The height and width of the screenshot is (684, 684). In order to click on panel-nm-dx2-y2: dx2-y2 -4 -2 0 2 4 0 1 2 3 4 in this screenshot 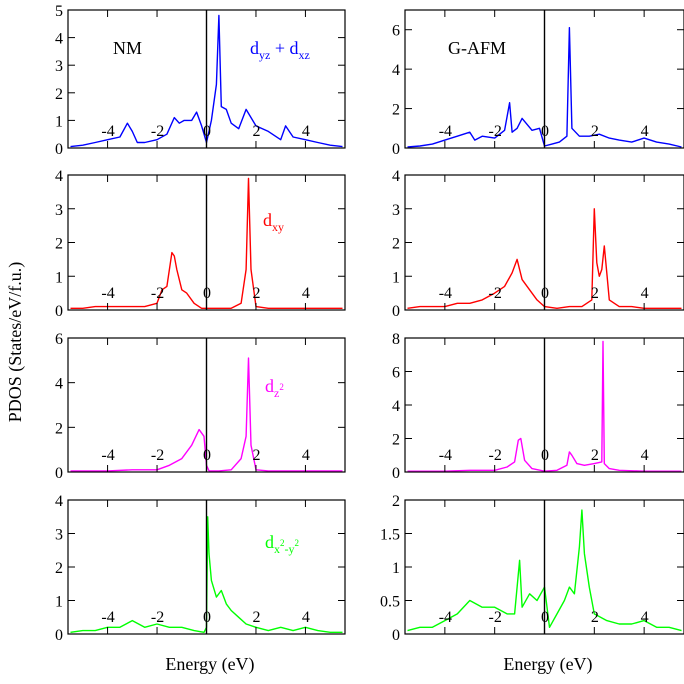, I will do `click(200, 568)`.